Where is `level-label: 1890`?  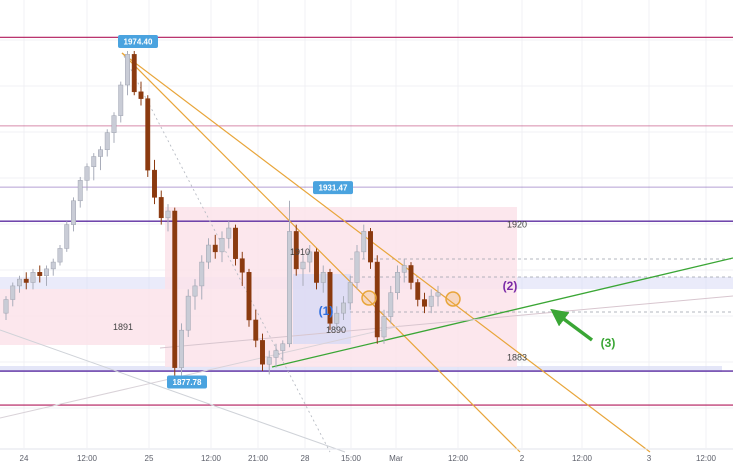 level-label: 1890 is located at coordinates (336, 330).